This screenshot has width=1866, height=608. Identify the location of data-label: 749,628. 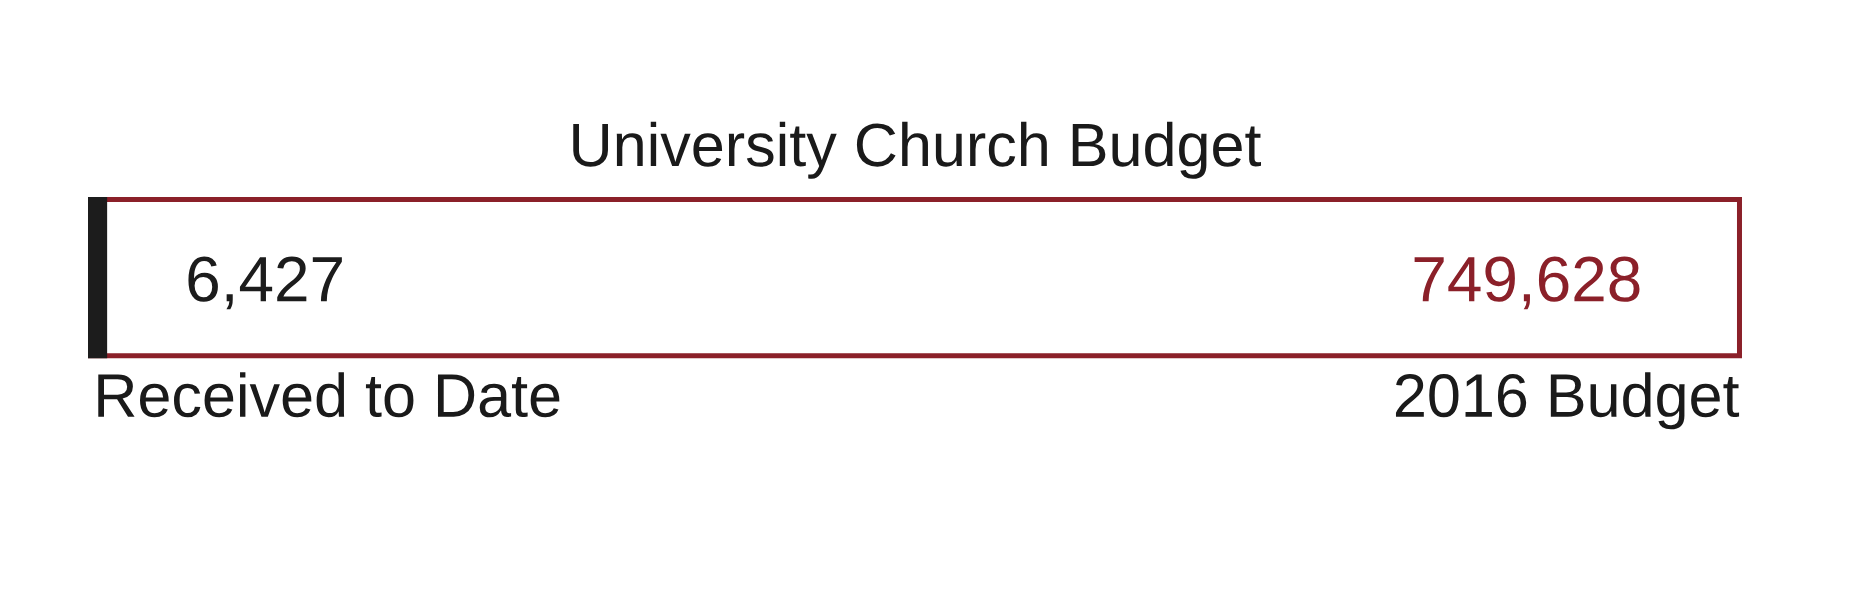
(1527, 283).